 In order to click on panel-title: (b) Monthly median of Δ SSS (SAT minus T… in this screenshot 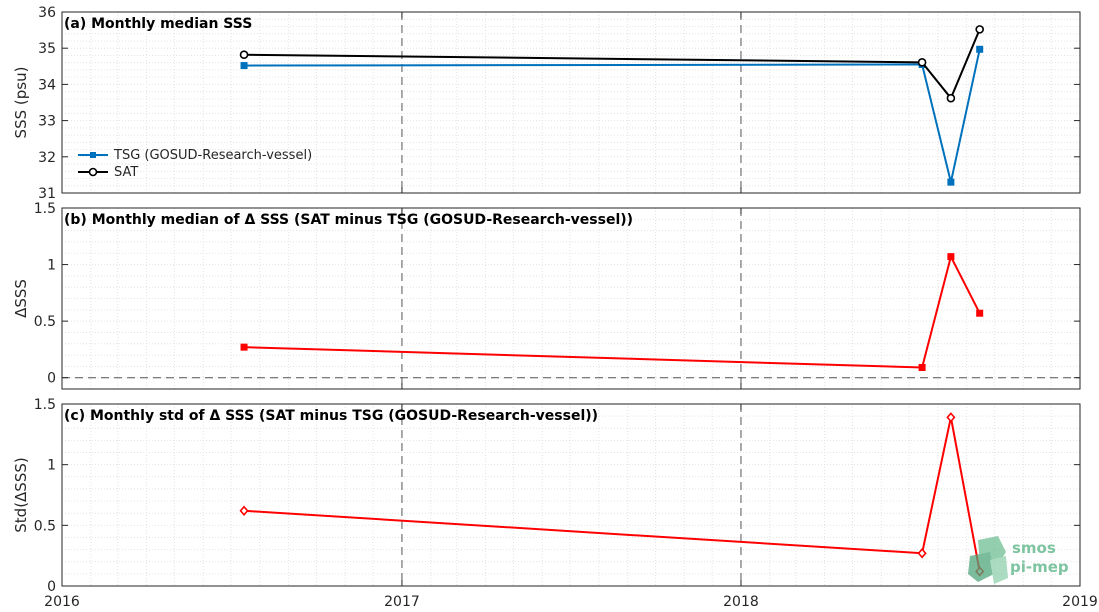, I will do `click(348, 220)`.